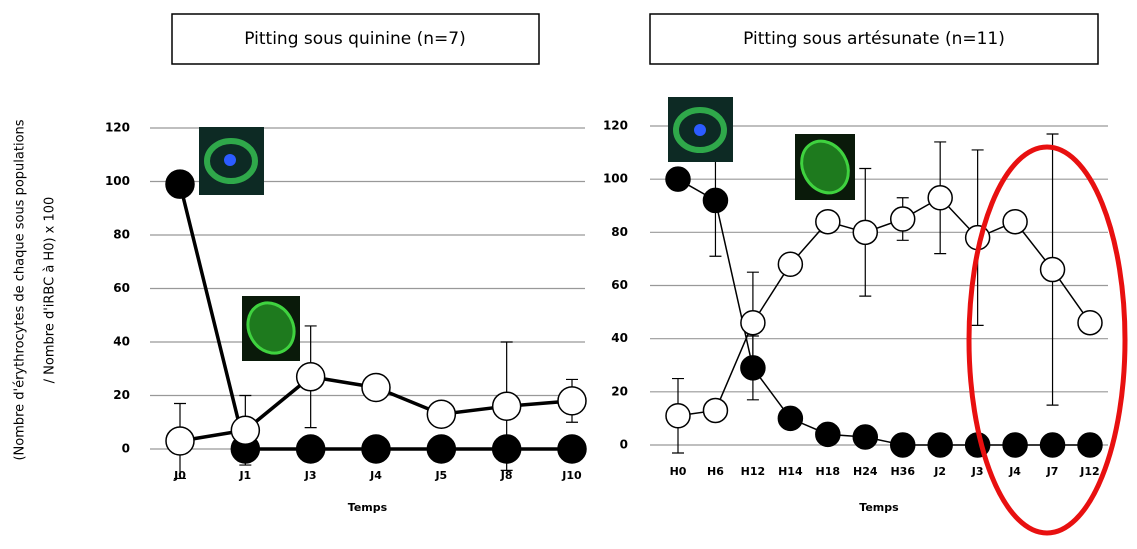 The height and width of the screenshot is (549, 1137). I want to click on y-label-line: / Nombre d'iRBC à H0) x 100, so click(50, 290).